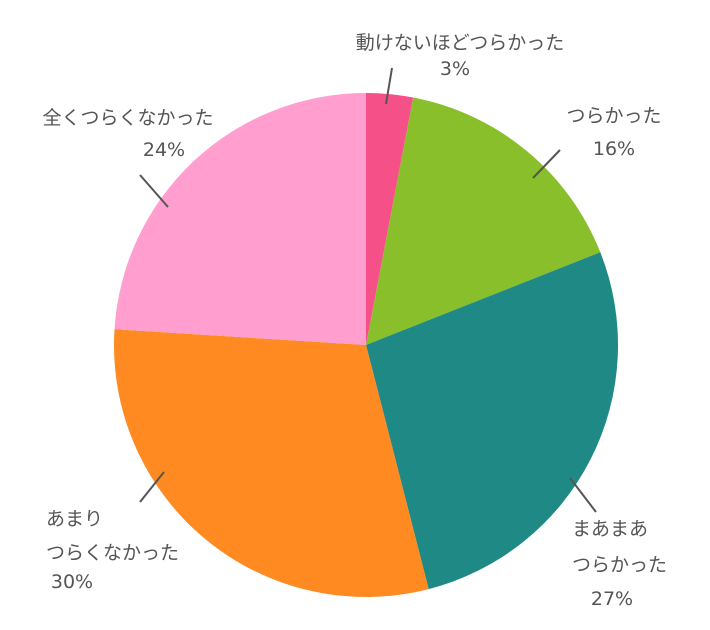 The image size is (710, 630). What do you see at coordinates (112, 553) in the screenshot?
I see `slice-label-amari-line2: つらくなかった` at bounding box center [112, 553].